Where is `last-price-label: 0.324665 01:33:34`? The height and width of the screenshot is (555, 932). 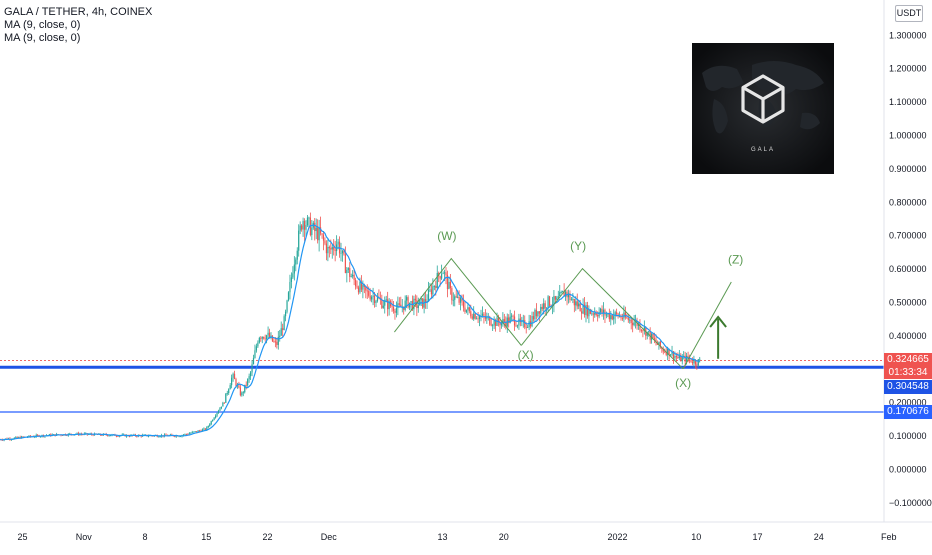
last-price-label: 0.324665 01:33:34 is located at coordinates (908, 366).